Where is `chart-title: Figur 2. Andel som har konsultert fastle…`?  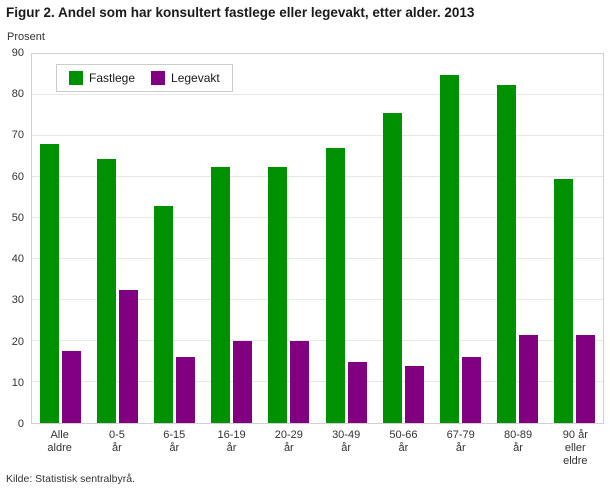 chart-title: Figur 2. Andel som har konsultert fastle… is located at coordinates (240, 12).